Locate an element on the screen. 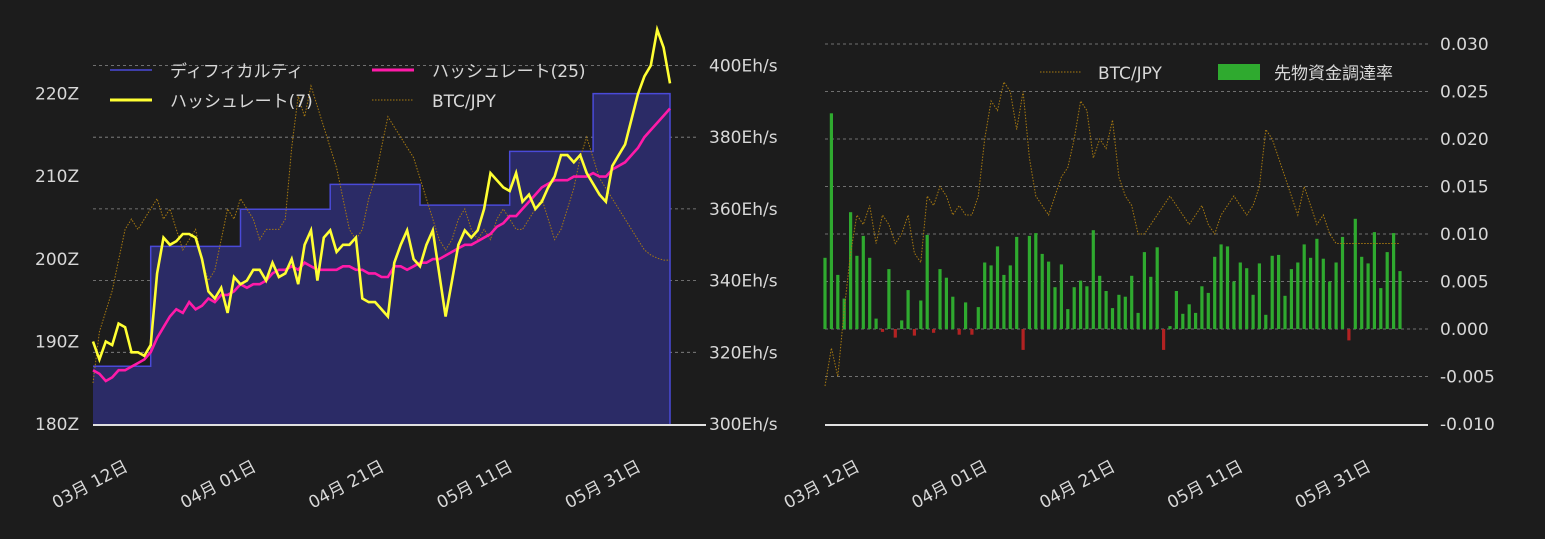  legend-label: ハッシュレート(7) is located at coordinates (241, 102).